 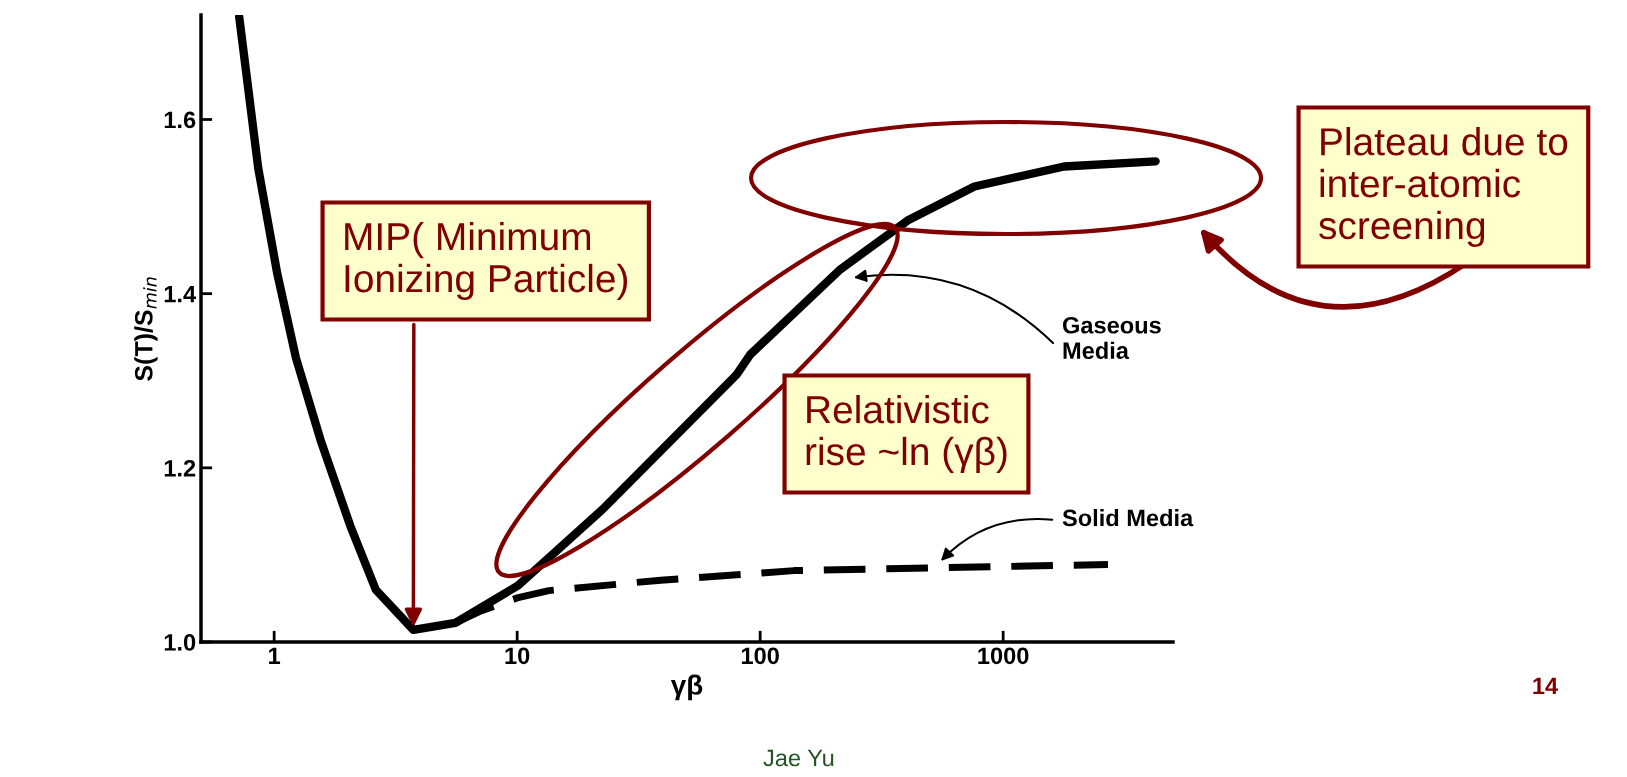 What do you see at coordinates (686, 687) in the screenshot?
I see `x-axis-title: γβ` at bounding box center [686, 687].